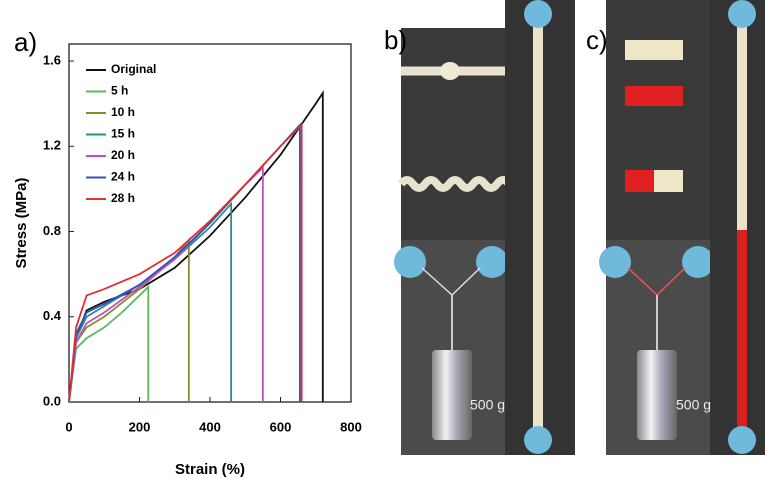 The image size is (765, 484). What do you see at coordinates (123, 112) in the screenshot?
I see `legend-label: 10 h` at bounding box center [123, 112].